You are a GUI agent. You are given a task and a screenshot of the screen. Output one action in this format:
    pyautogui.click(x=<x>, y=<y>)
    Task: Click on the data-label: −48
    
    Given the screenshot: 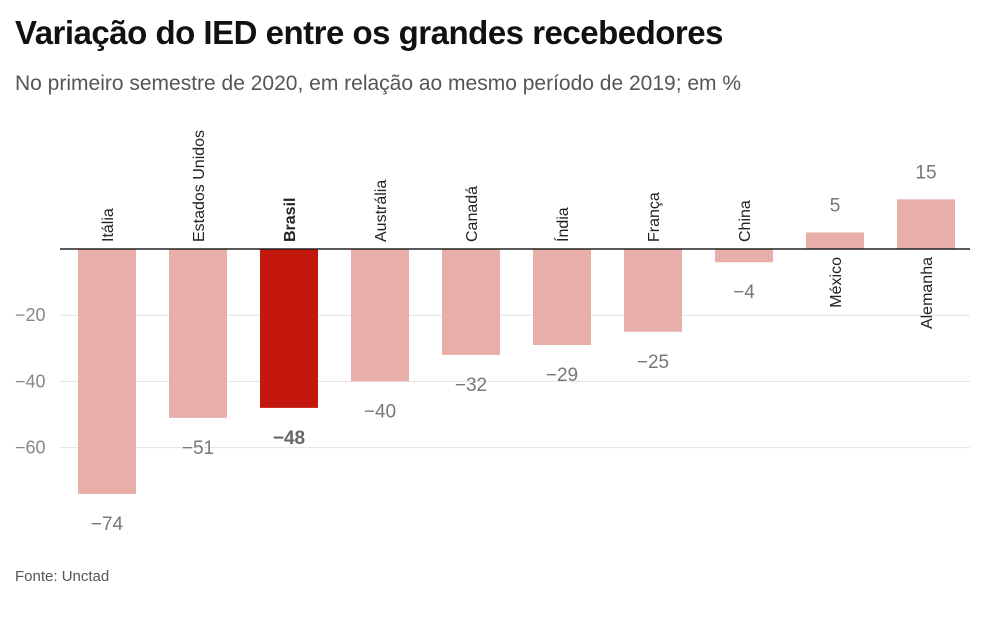 What is the action you would take?
    pyautogui.click(x=289, y=438)
    